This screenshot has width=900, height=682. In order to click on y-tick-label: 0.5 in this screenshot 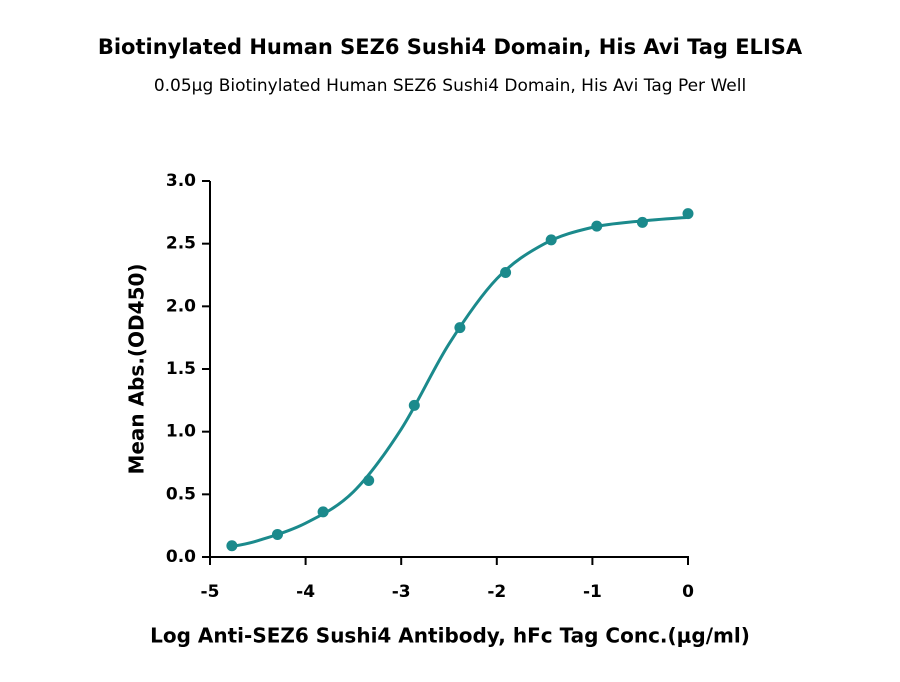, I will do `click(181, 494)`.